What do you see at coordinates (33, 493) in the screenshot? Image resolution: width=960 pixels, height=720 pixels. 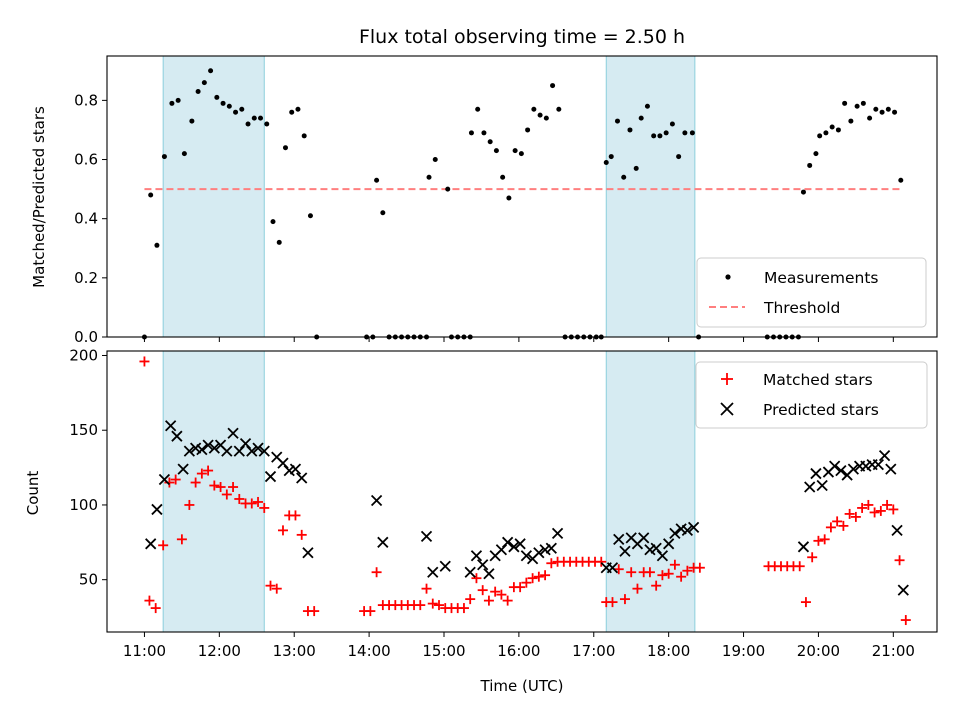 I see `bottom-y-axis-label: Count` at bounding box center [33, 493].